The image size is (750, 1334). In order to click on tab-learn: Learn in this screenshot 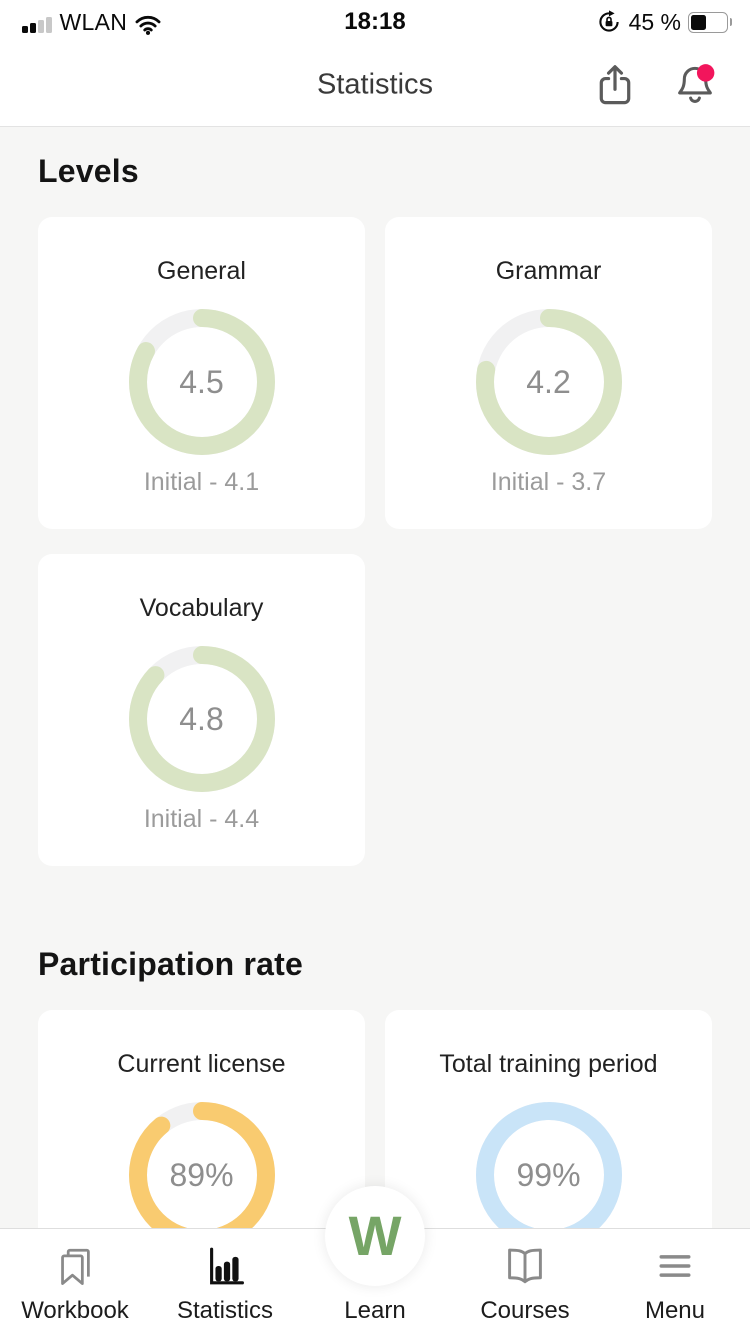, I will do `click(375, 1281)`.